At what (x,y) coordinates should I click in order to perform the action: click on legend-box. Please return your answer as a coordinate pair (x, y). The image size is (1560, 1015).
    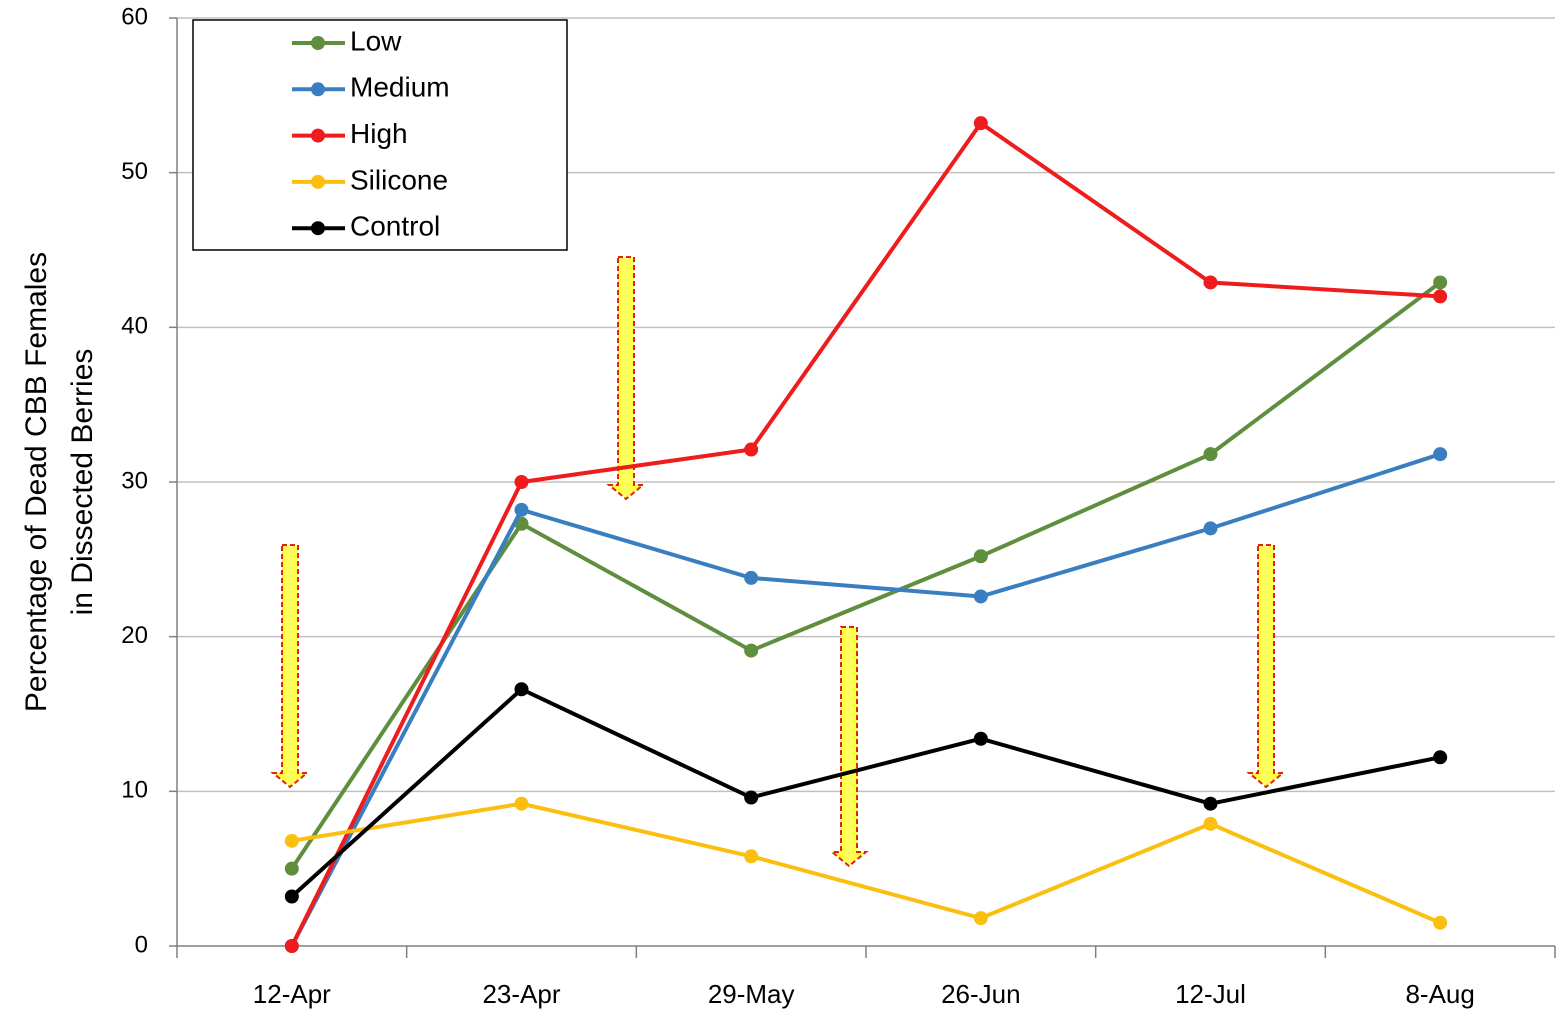
    Looking at the image, I should click on (380, 135).